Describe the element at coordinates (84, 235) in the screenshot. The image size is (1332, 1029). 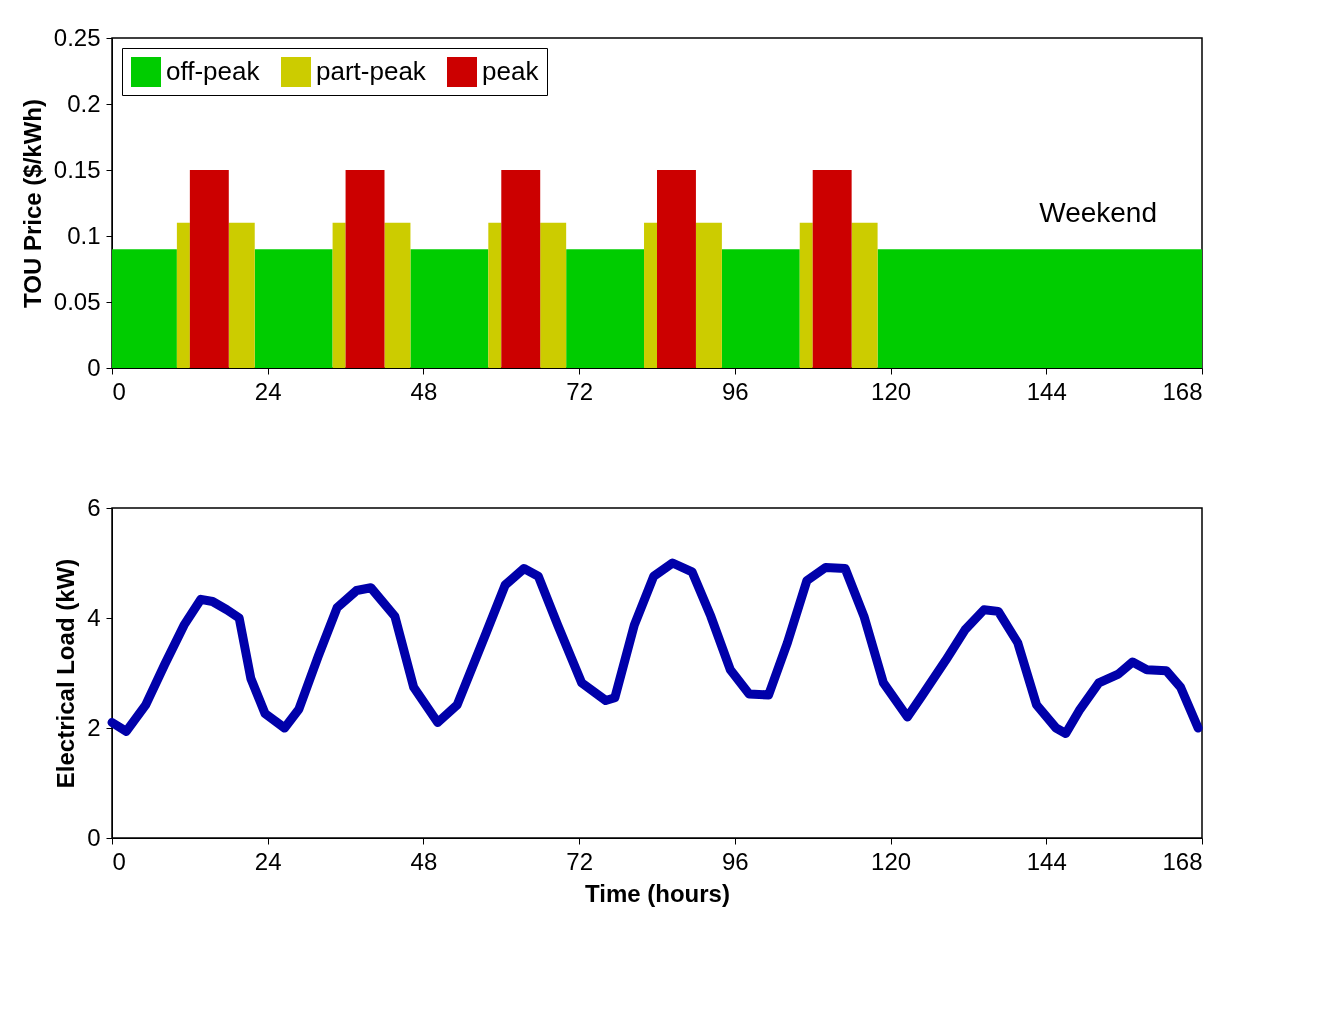
I see `y-tick-label: 0.1` at that location.